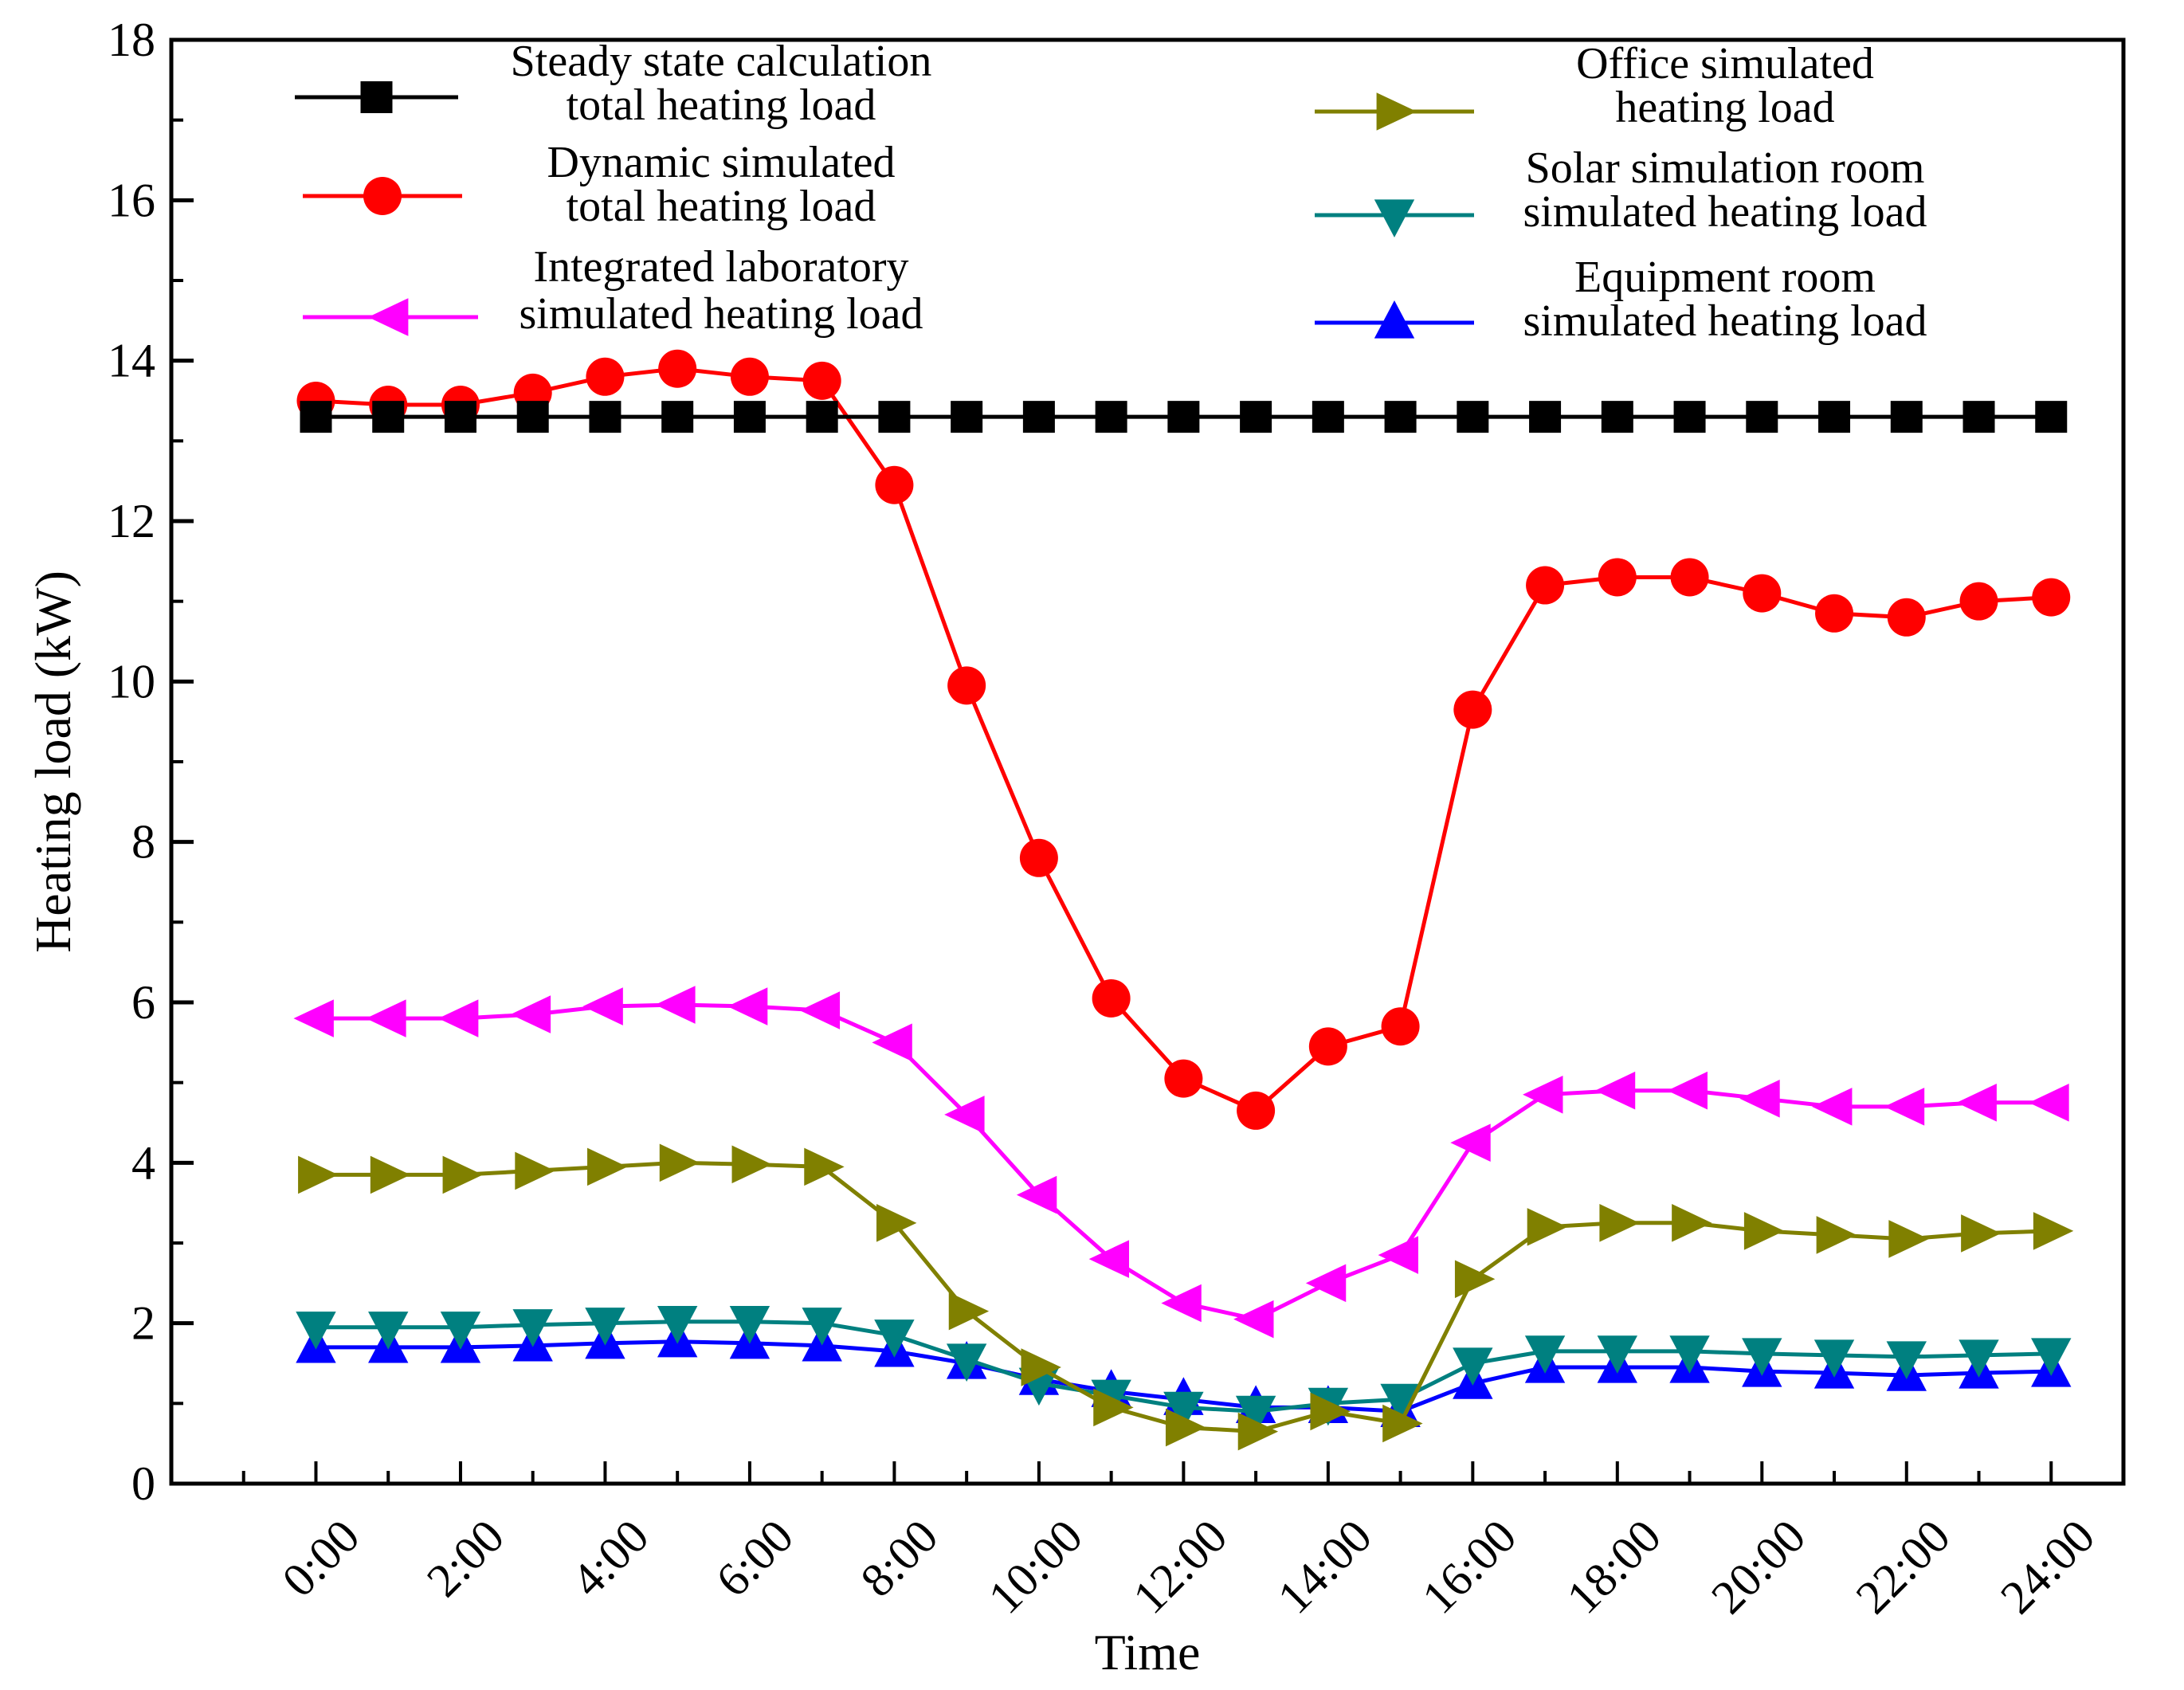 The width and height of the screenshot is (2184, 1690). What do you see at coordinates (143, 1162) in the screenshot?
I see `y-tick-label: 4` at bounding box center [143, 1162].